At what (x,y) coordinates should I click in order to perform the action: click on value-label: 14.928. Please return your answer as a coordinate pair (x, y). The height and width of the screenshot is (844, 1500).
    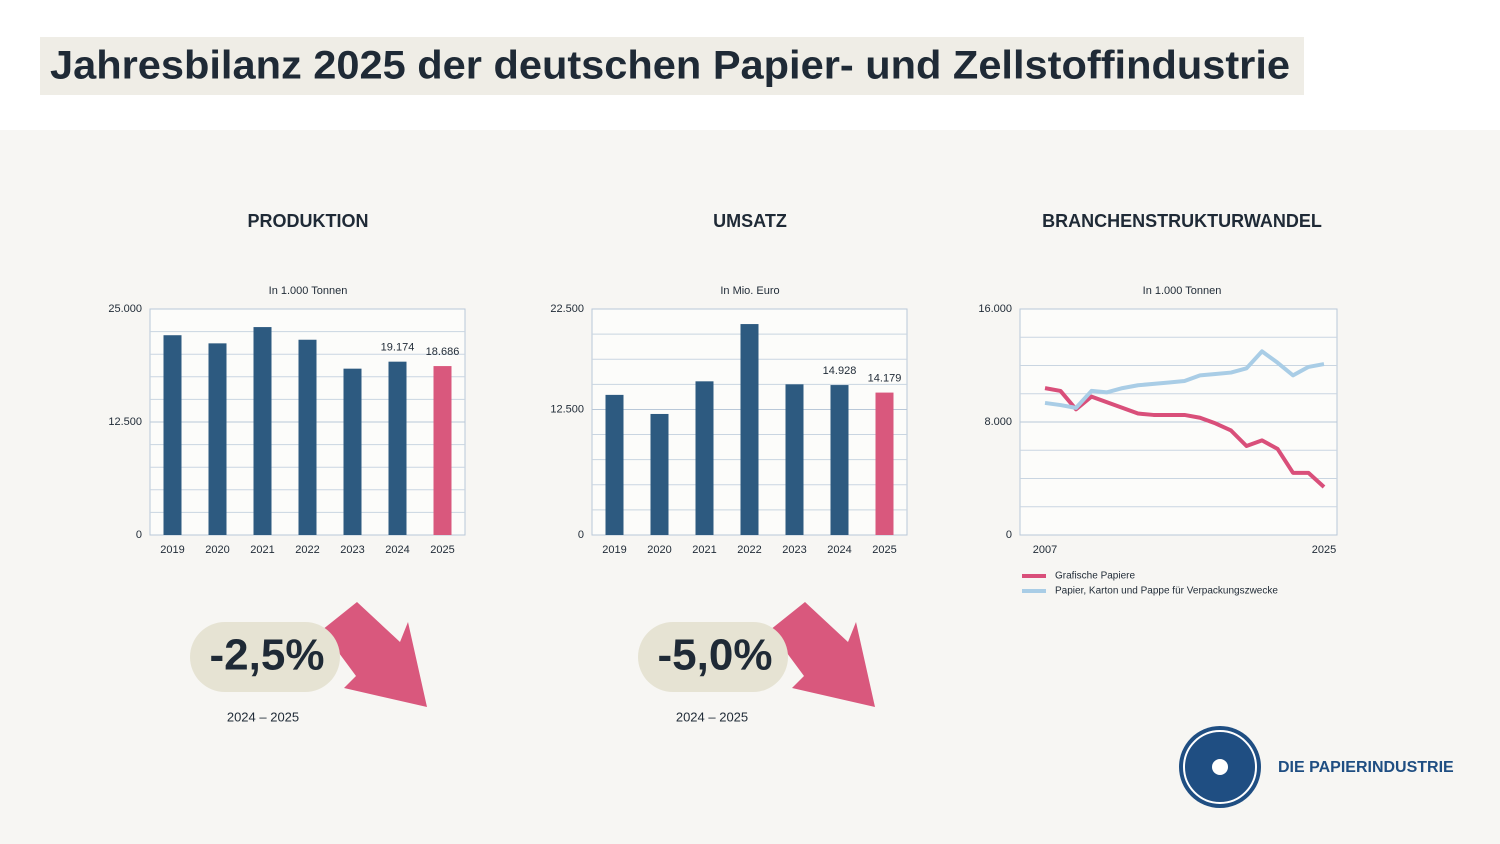
    Looking at the image, I should click on (840, 371).